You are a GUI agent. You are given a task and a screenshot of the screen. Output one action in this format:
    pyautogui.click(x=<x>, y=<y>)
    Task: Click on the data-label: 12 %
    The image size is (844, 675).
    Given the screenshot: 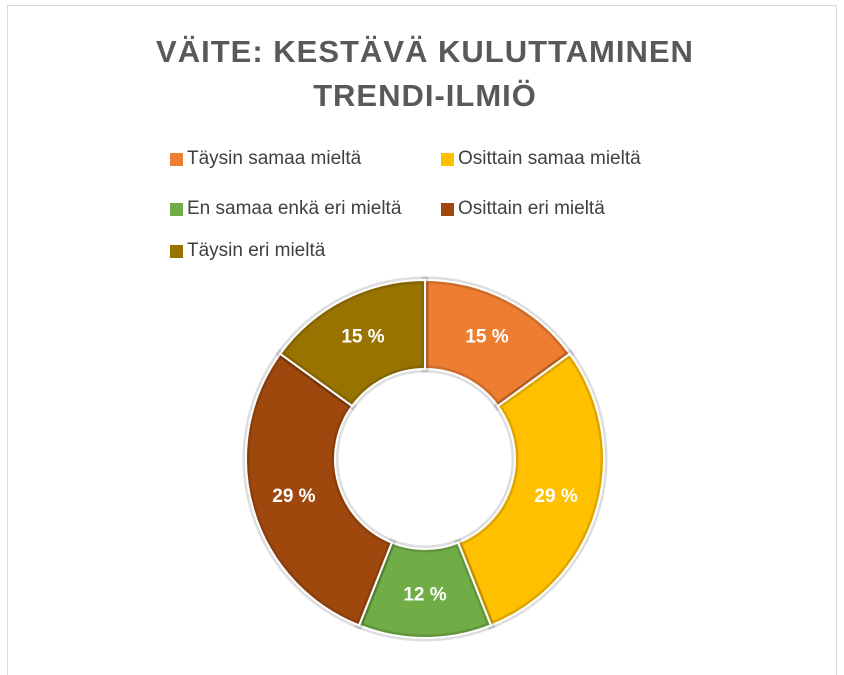 What is the action you would take?
    pyautogui.click(x=424, y=595)
    